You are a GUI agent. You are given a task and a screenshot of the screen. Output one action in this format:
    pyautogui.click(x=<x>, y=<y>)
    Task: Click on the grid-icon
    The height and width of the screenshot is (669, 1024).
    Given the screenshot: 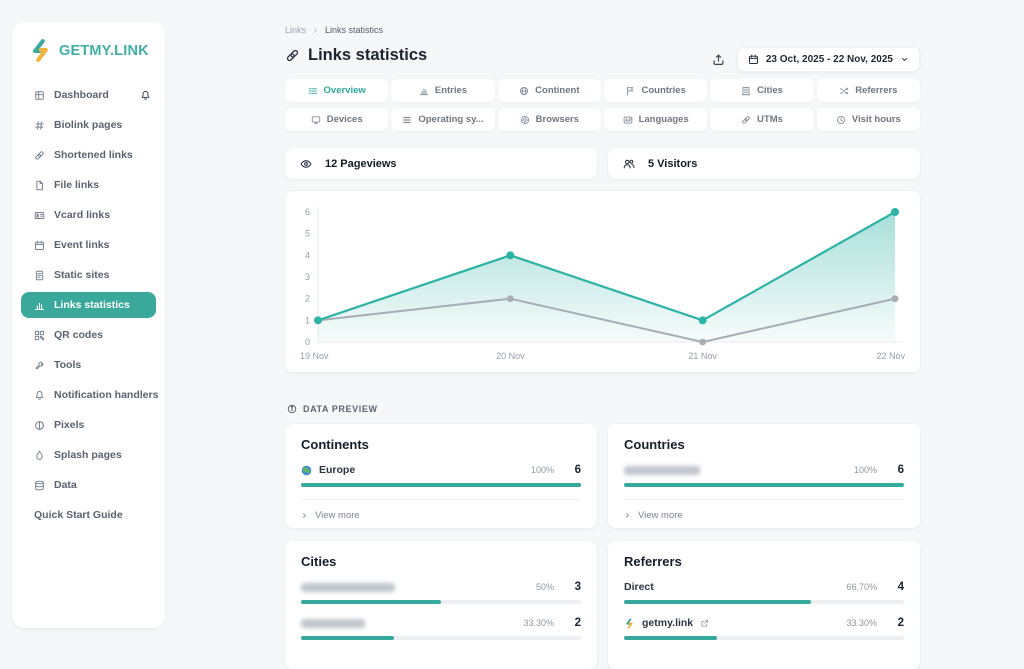 What is the action you would take?
    pyautogui.click(x=39, y=95)
    